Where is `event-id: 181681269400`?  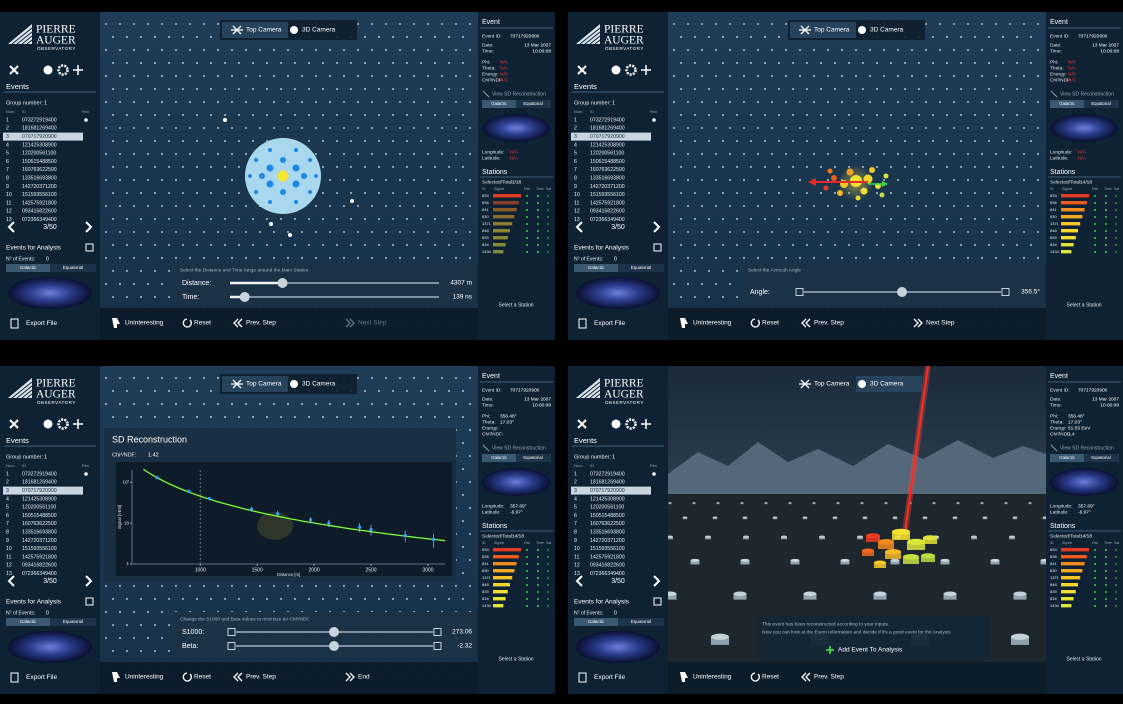 event-id: 181681269400 is located at coordinates (607, 129).